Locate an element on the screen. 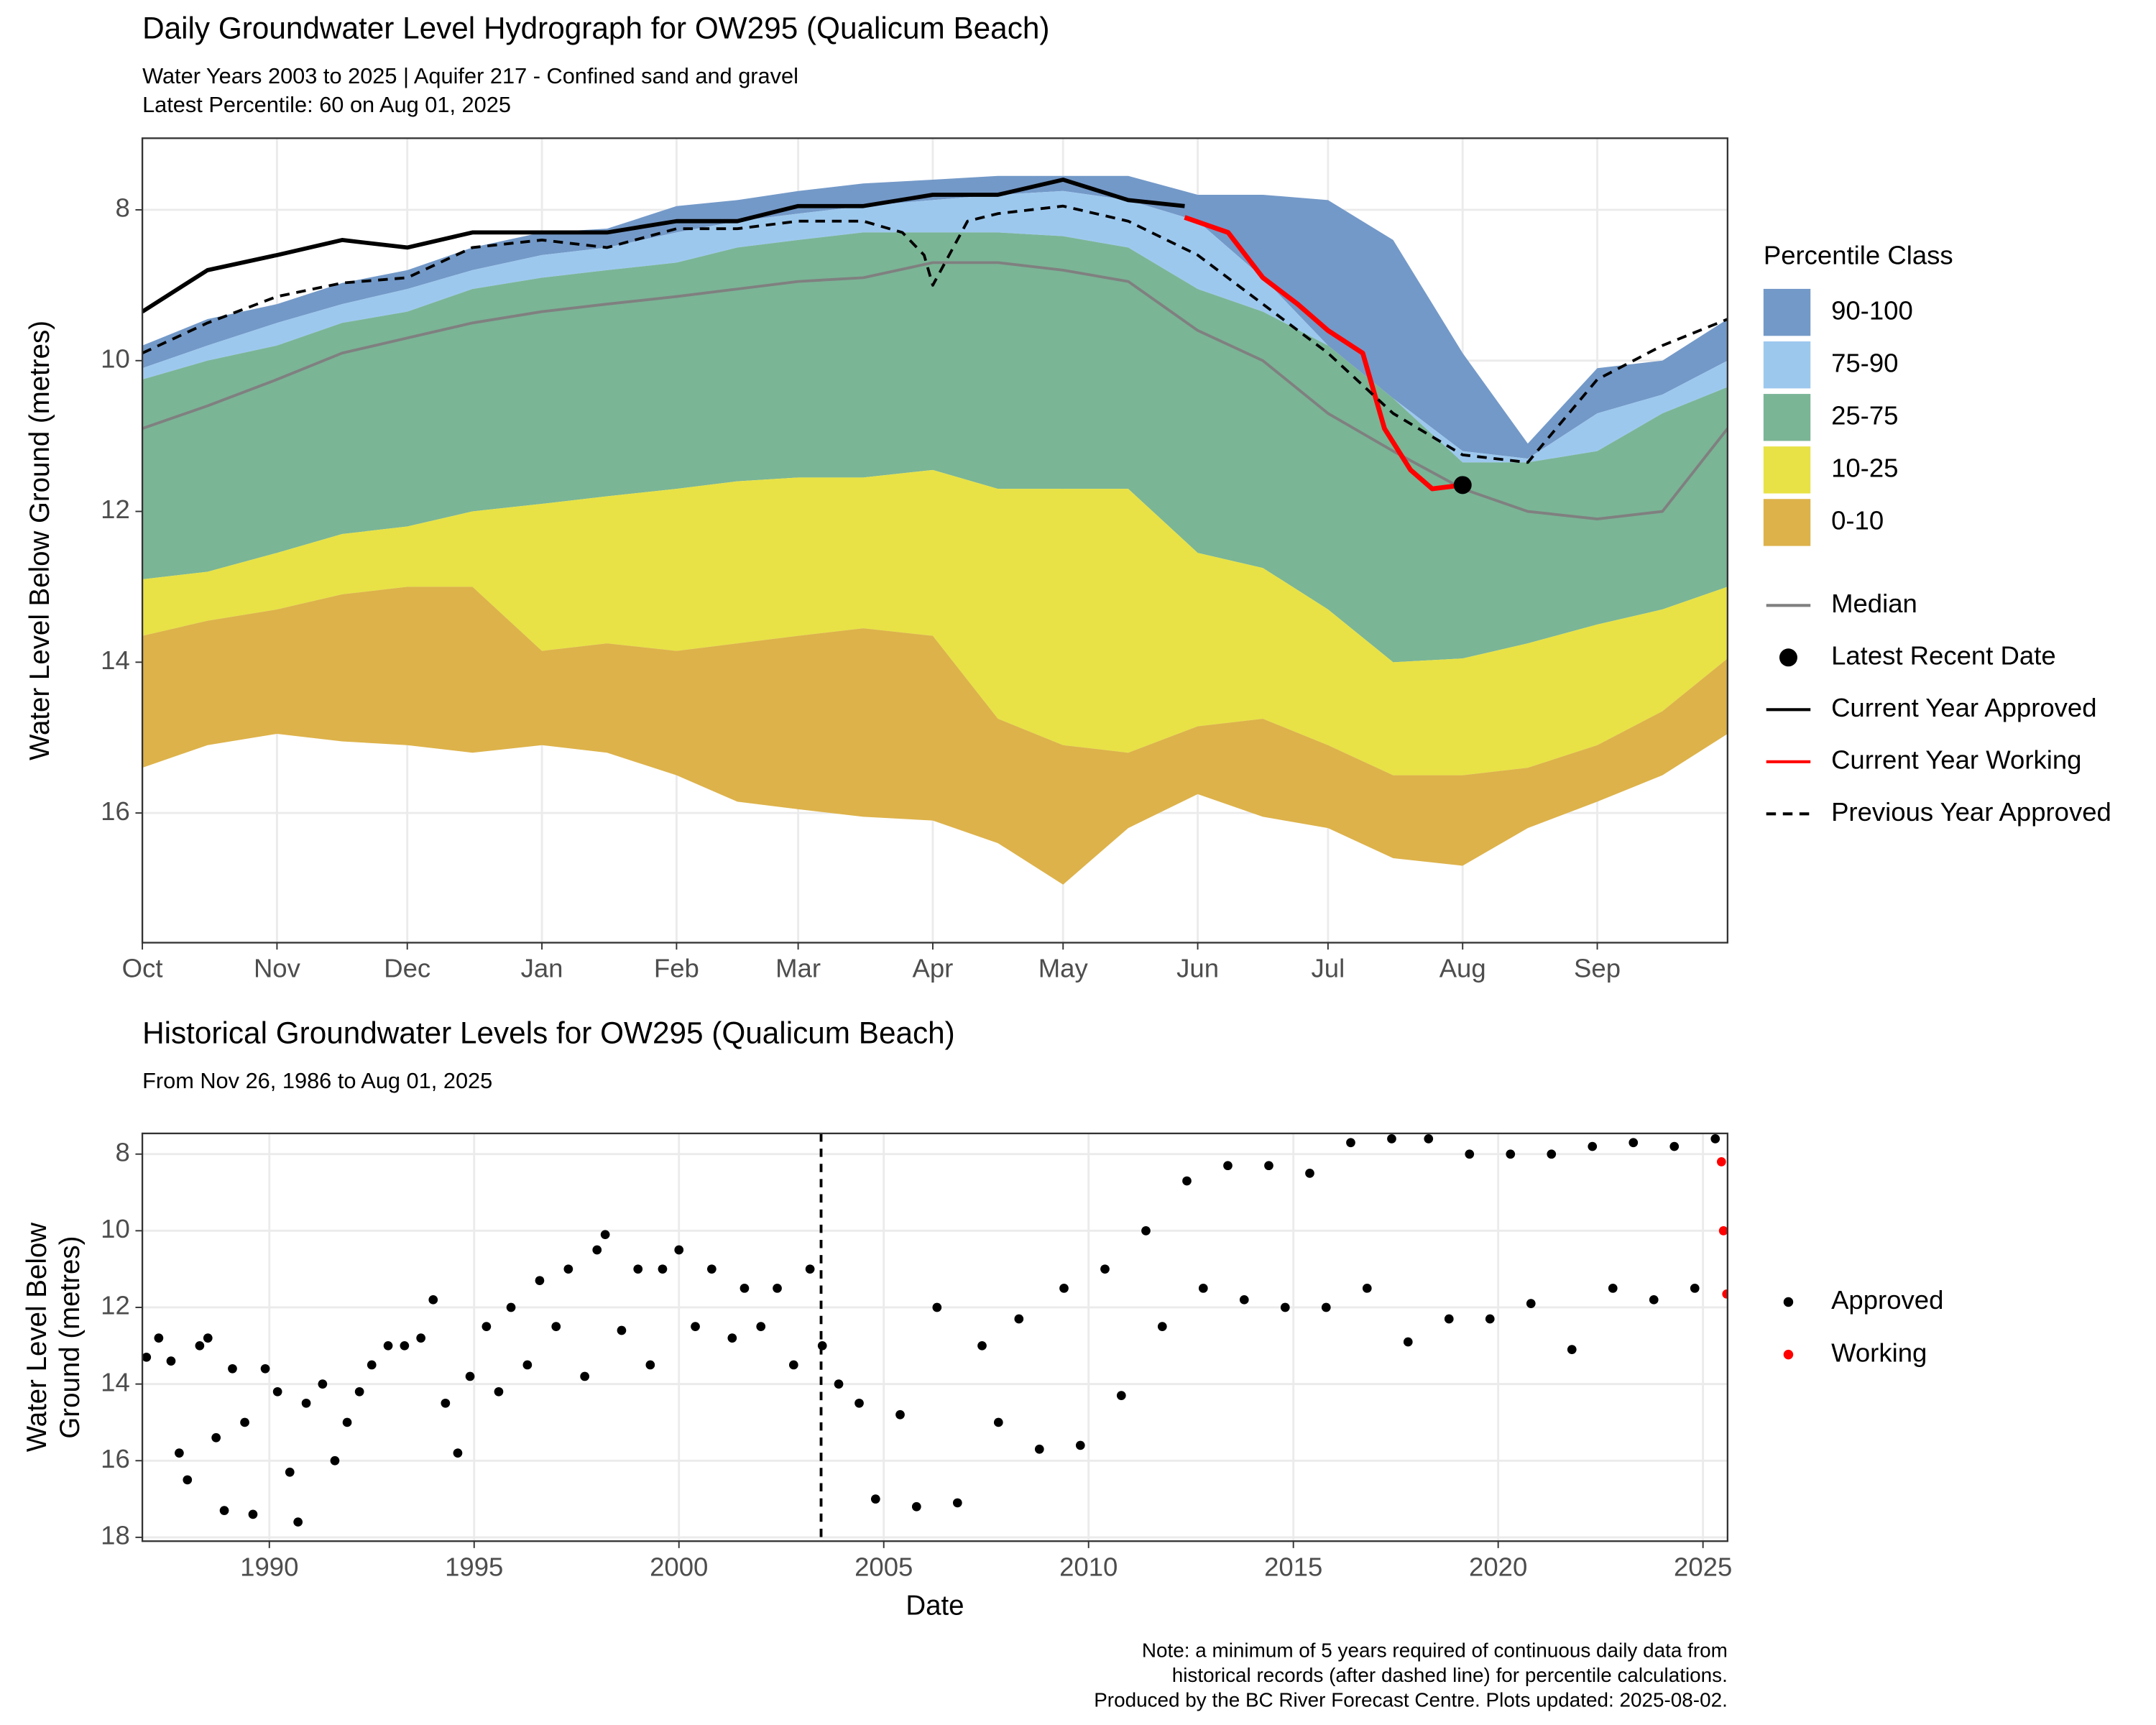  x-tick-label: Oct is located at coordinates (142, 968).